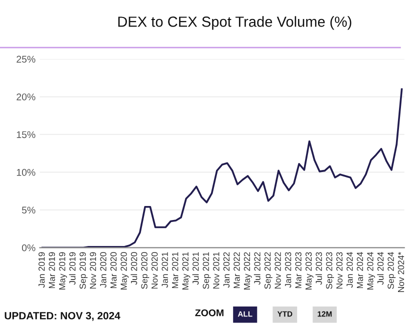 This screenshot has height=328, width=419. What do you see at coordinates (72, 268) in the screenshot?
I see `x-tick-label: Jul 2019` at bounding box center [72, 268].